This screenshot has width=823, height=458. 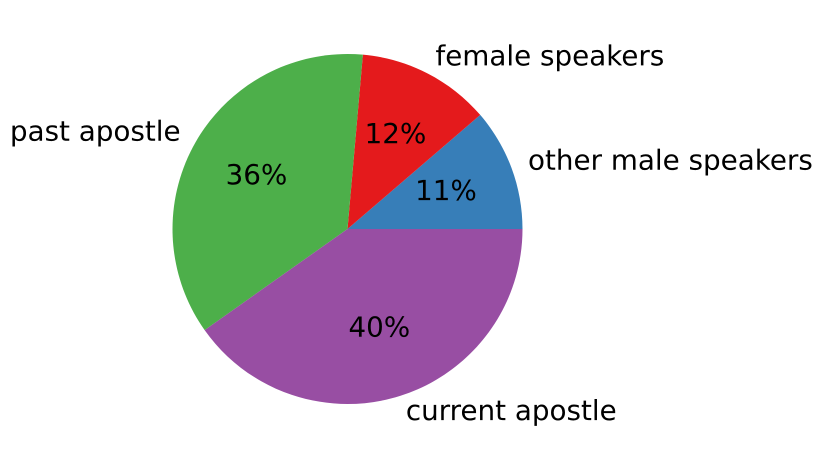 I want to click on data-label: 12%, so click(x=396, y=133).